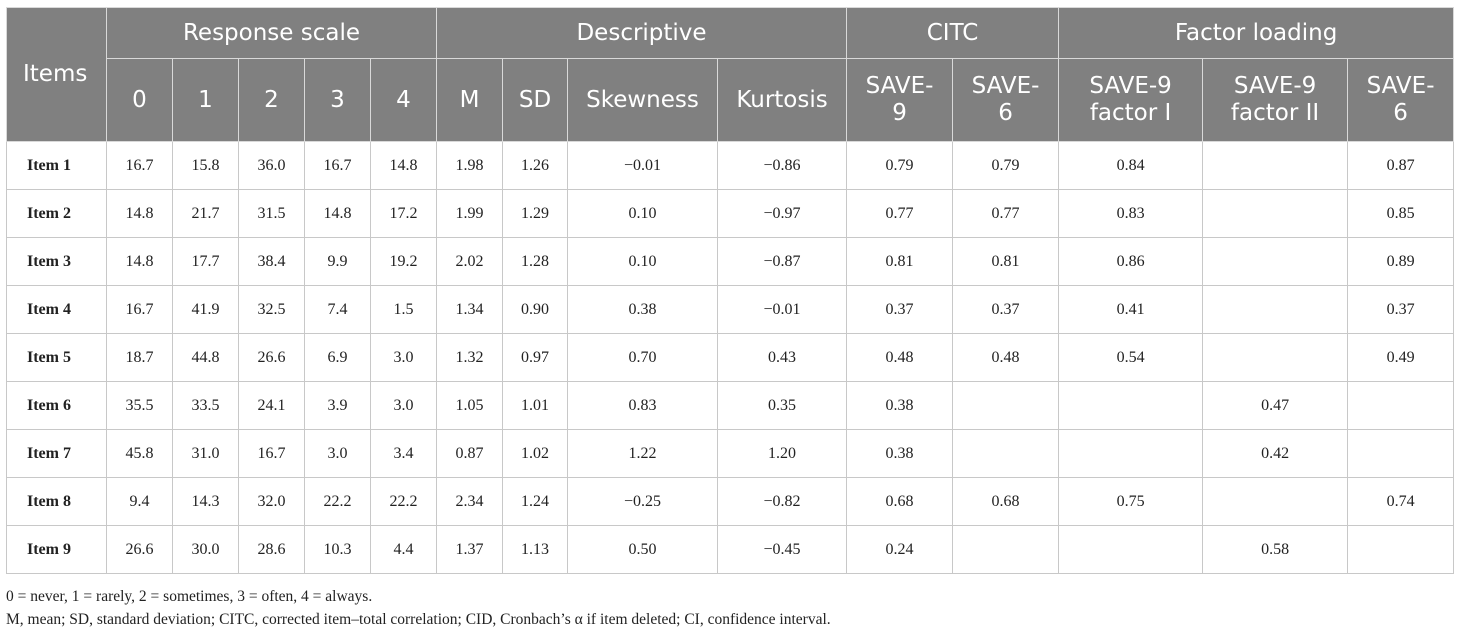  I want to click on sd-cell: 1.24, so click(535, 501).